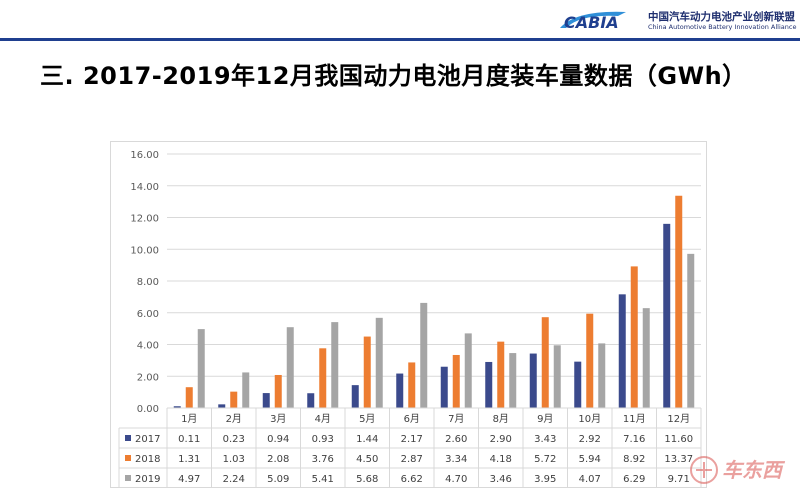 Image resolution: width=800 pixels, height=496 pixels. What do you see at coordinates (144, 250) in the screenshot?
I see `y-tick-label: 10.00` at bounding box center [144, 250].